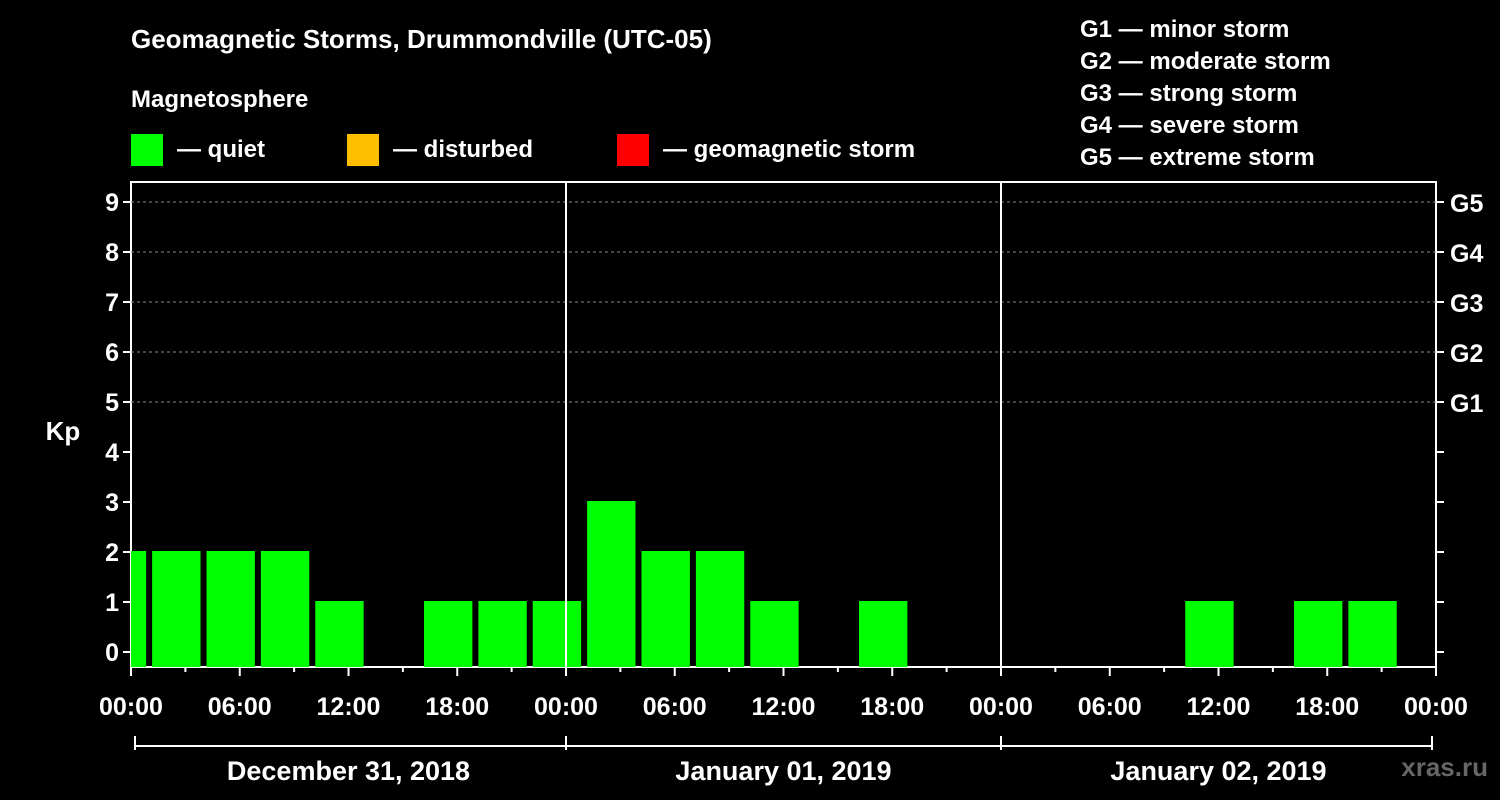 Image resolution: width=1500 pixels, height=800 pixels. I want to click on g-scale-g5: G5 — extreme storm, so click(1197, 157).